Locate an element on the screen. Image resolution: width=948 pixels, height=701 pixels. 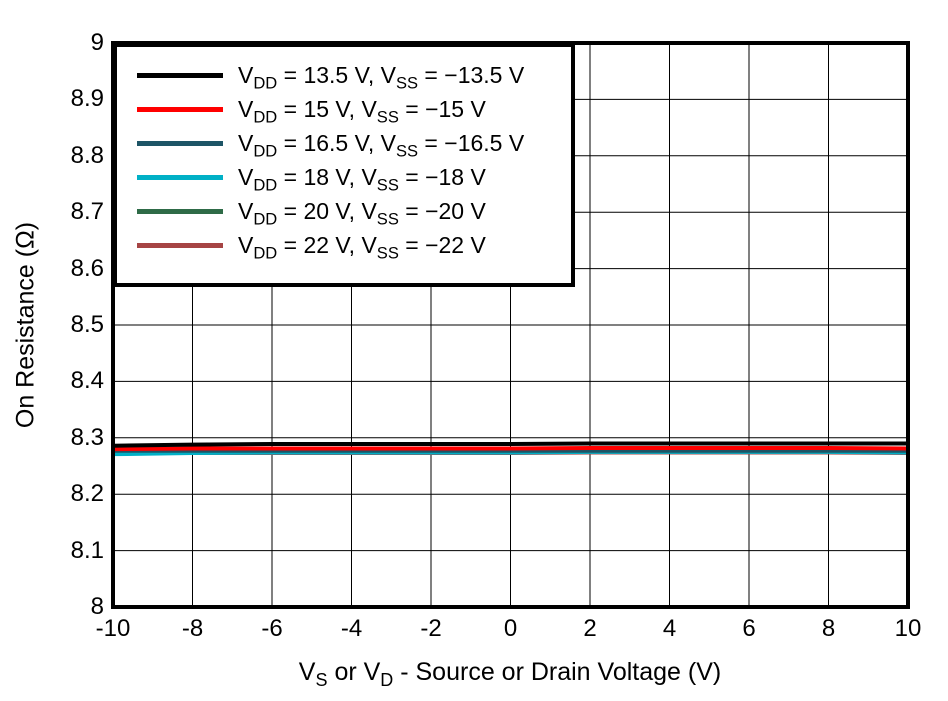
y-tick-label: 9 is located at coordinates (97, 42).